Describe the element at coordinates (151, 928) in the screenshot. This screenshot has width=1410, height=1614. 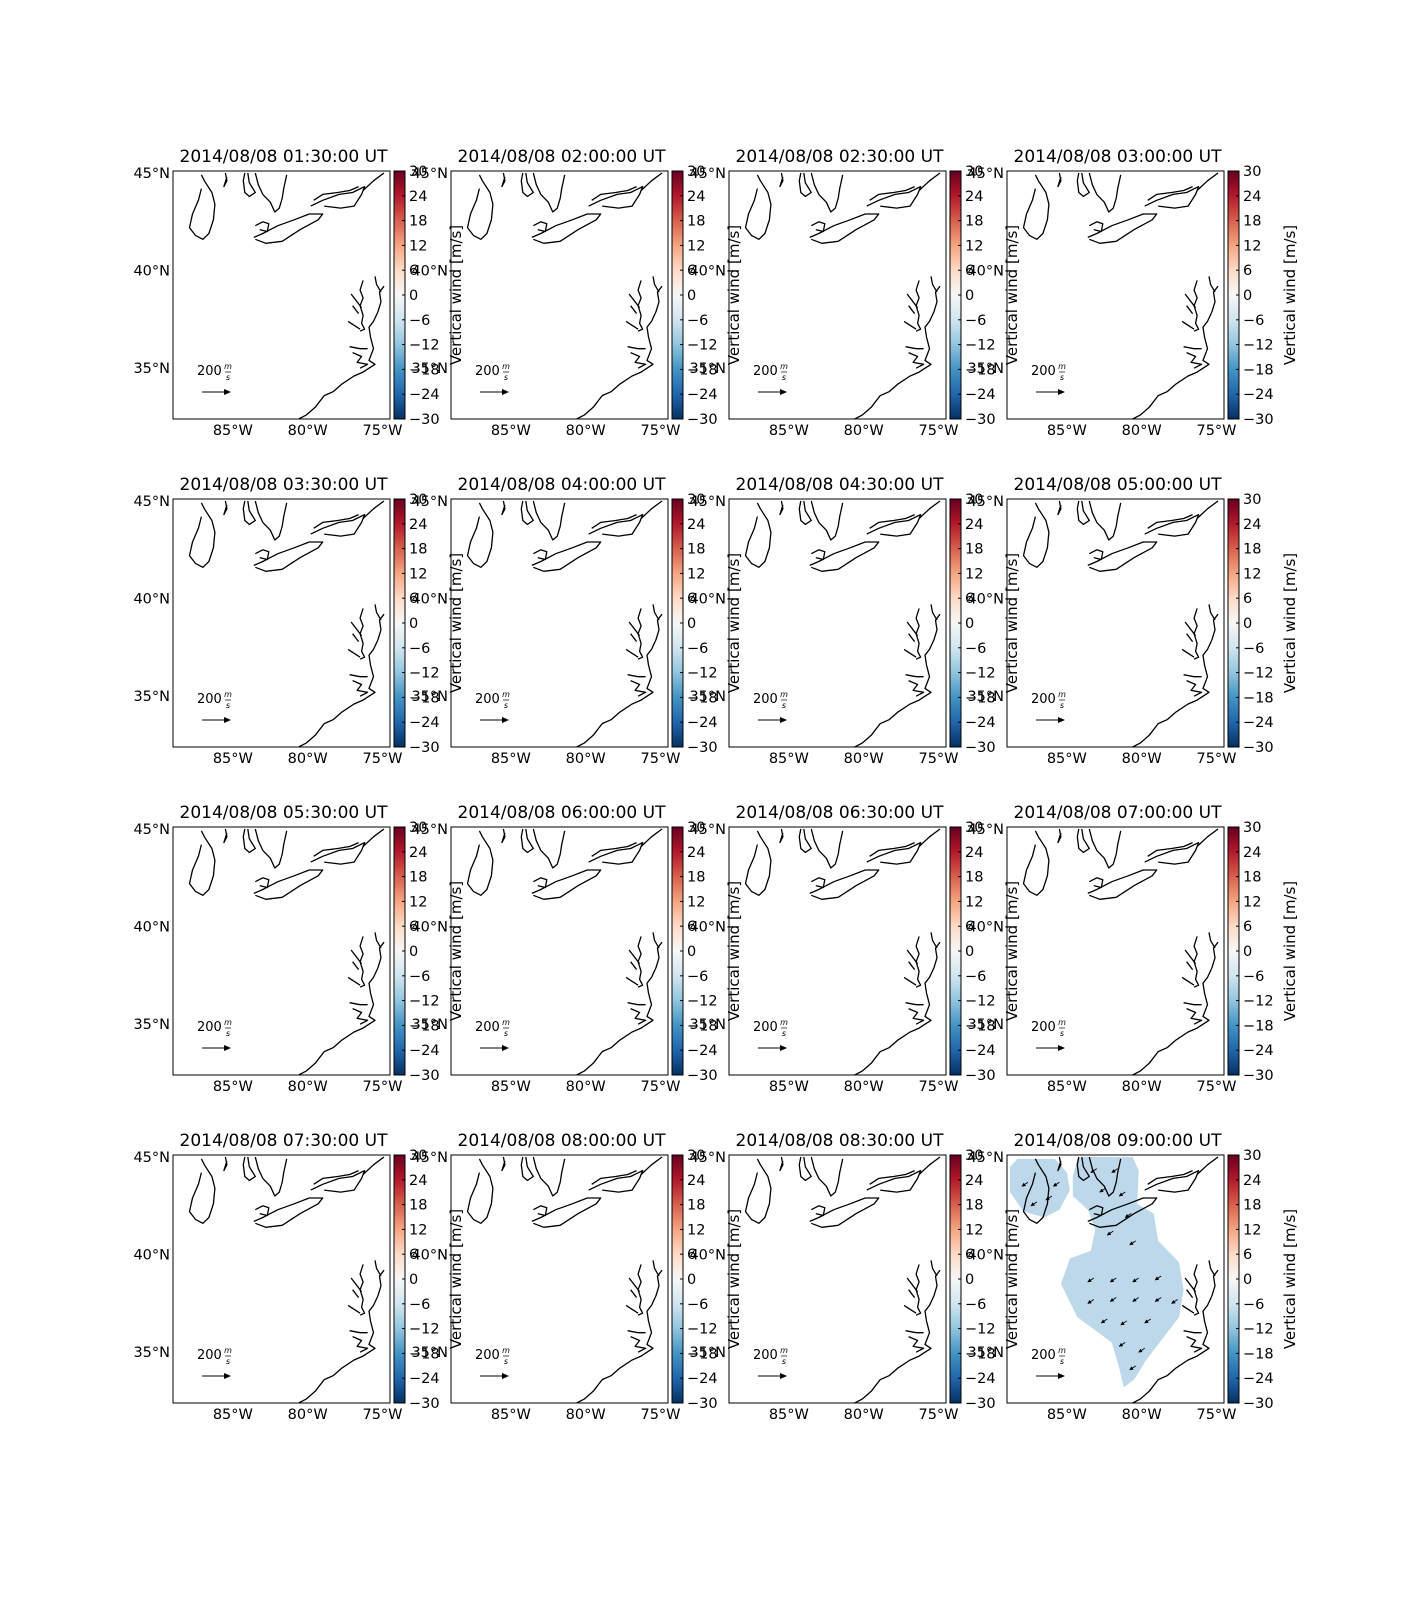
I see `lat-tick-label: 40°N` at that location.